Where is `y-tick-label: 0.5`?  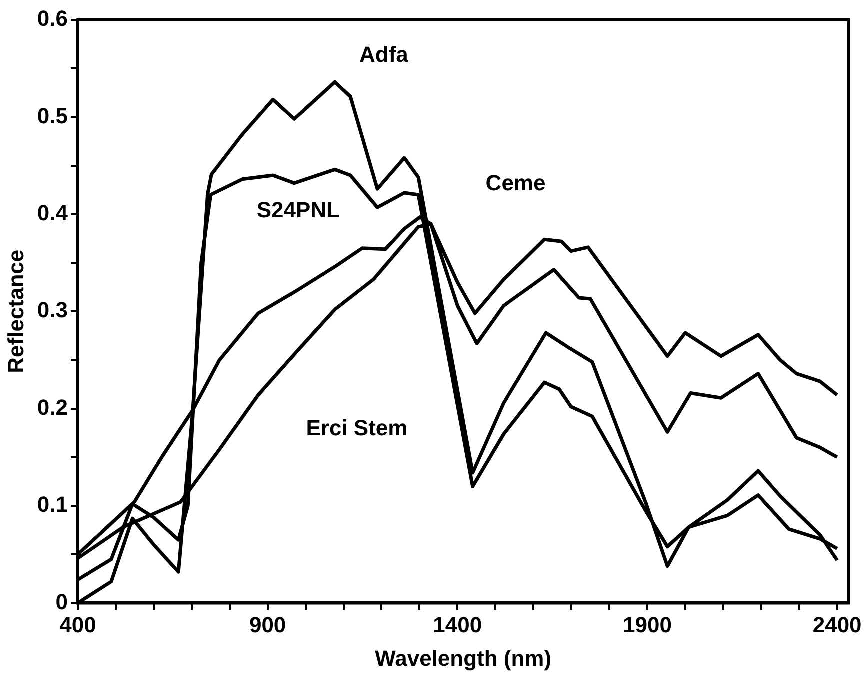 y-tick-label: 0.5 is located at coordinates (52, 115).